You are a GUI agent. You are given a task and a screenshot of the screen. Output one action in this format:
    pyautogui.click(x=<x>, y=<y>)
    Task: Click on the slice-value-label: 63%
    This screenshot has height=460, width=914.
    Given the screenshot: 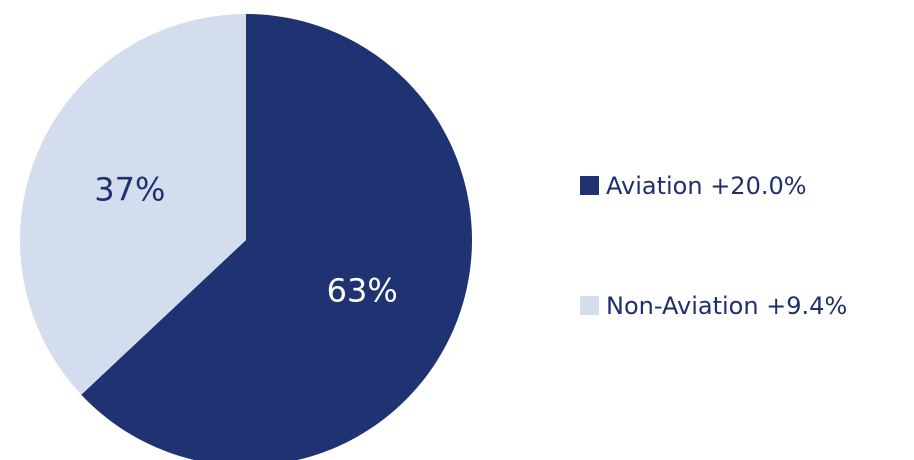 What is the action you would take?
    pyautogui.click(x=362, y=290)
    